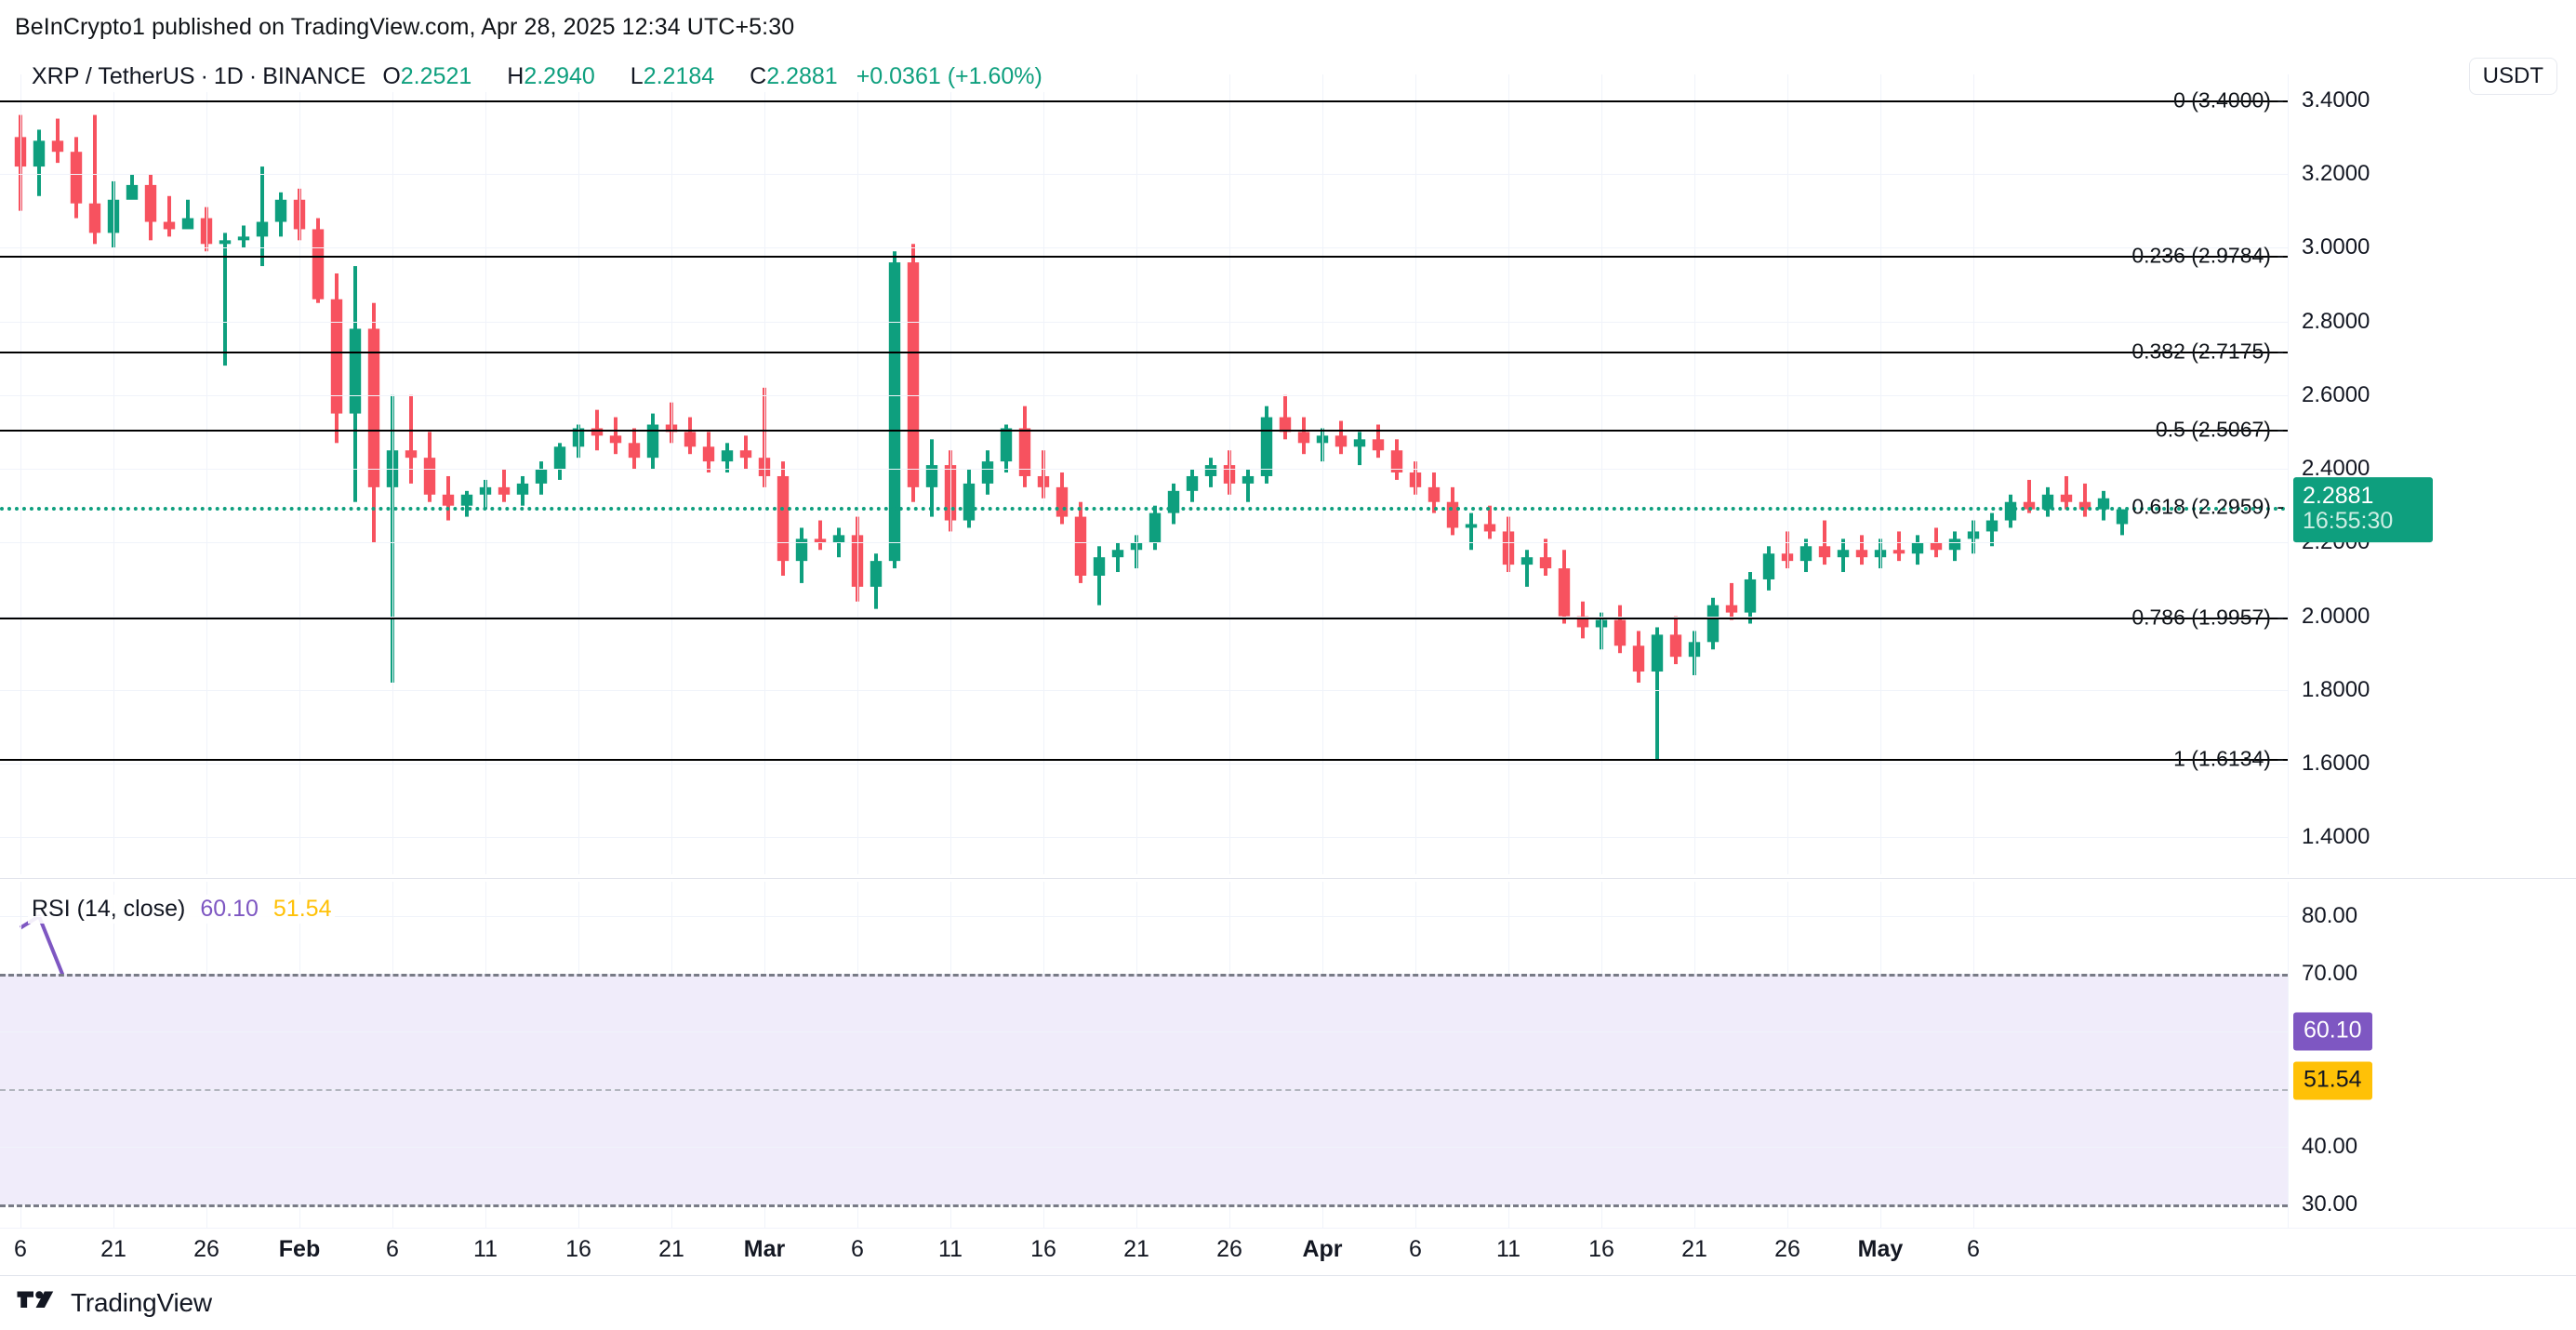 The height and width of the screenshot is (1330, 2576). Describe the element at coordinates (2338, 497) in the screenshot. I see `last-price-value: 2.2881` at that location.